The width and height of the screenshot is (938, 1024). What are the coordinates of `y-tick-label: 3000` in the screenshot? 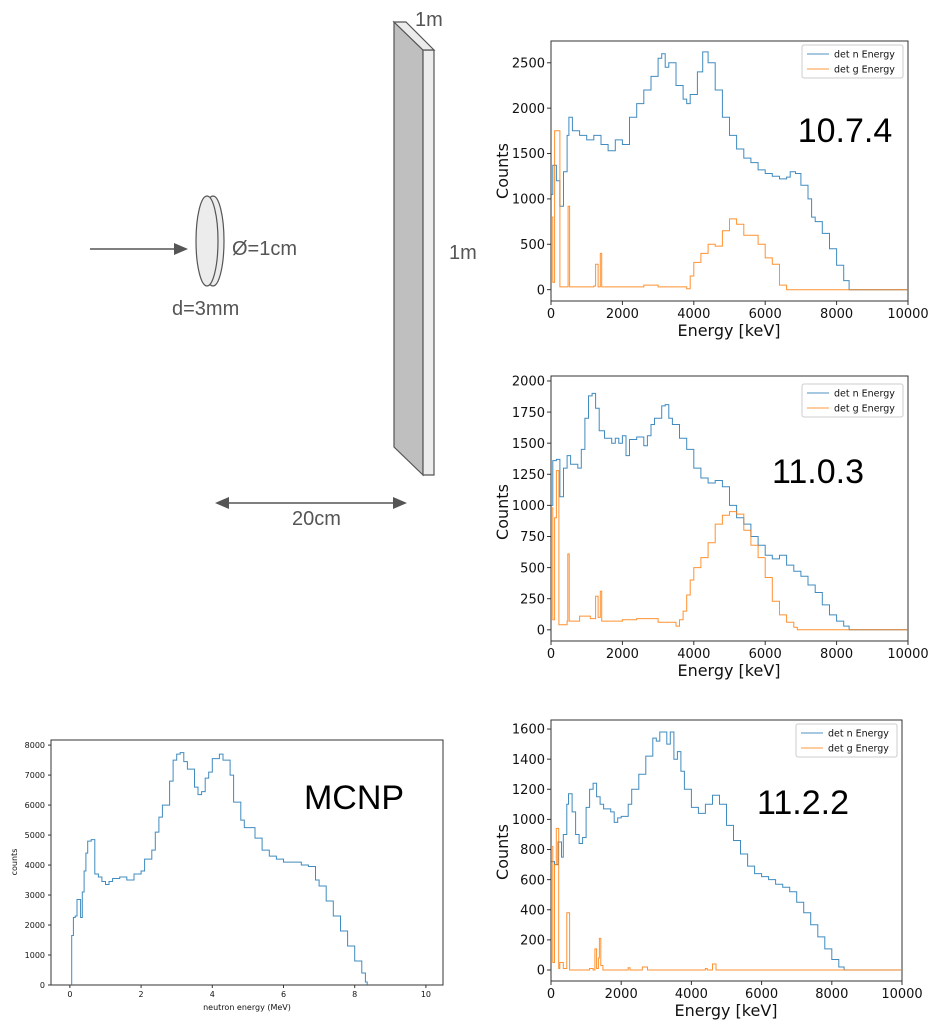 It's located at (35, 895).